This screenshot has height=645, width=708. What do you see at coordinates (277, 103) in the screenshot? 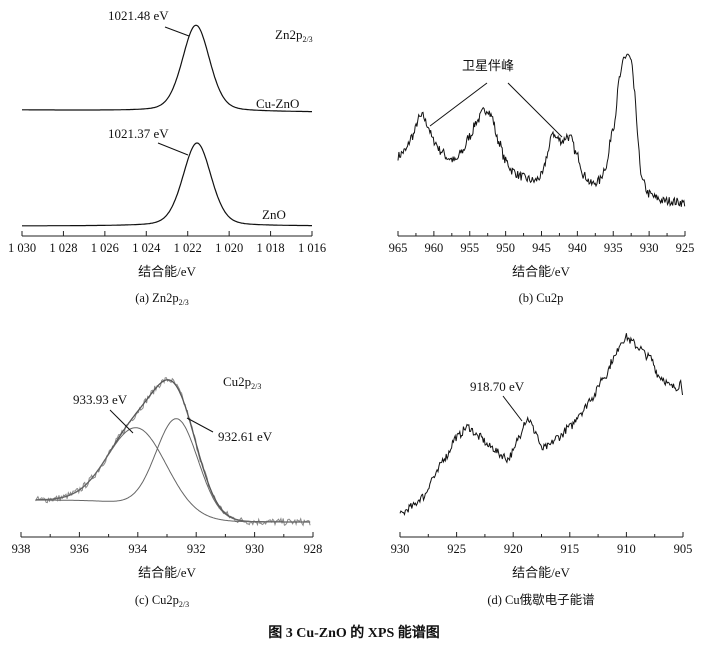
I see `series-label-cu-zno: Cu-ZnO` at bounding box center [277, 103].